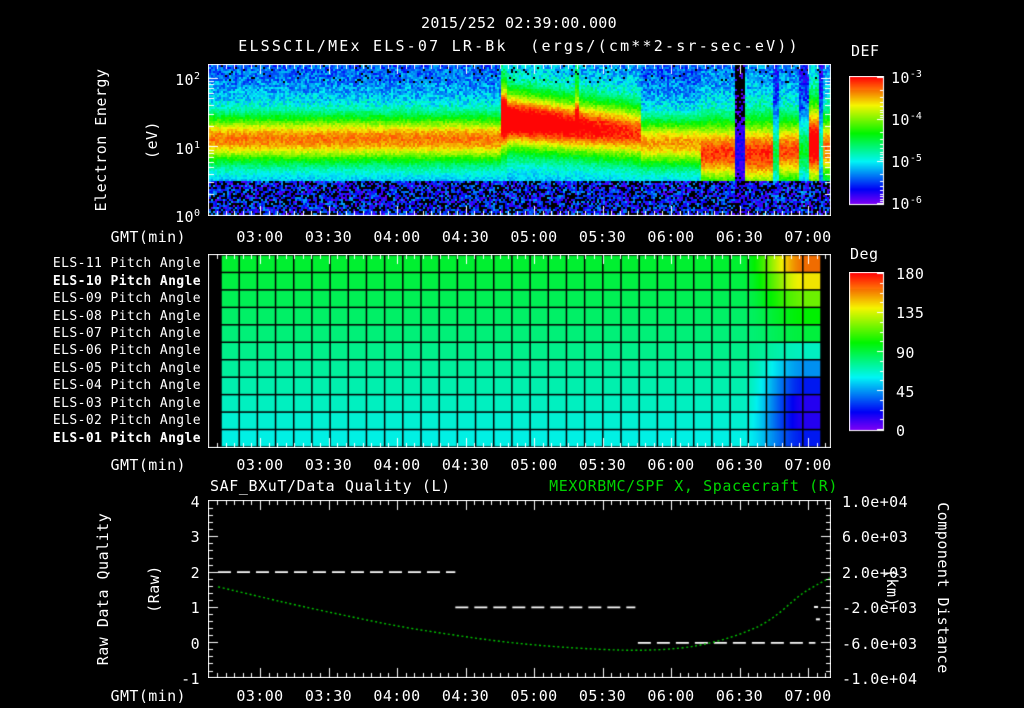  I want to click on timeseries-right-axis-label-line2: (km), so click(892, 588).